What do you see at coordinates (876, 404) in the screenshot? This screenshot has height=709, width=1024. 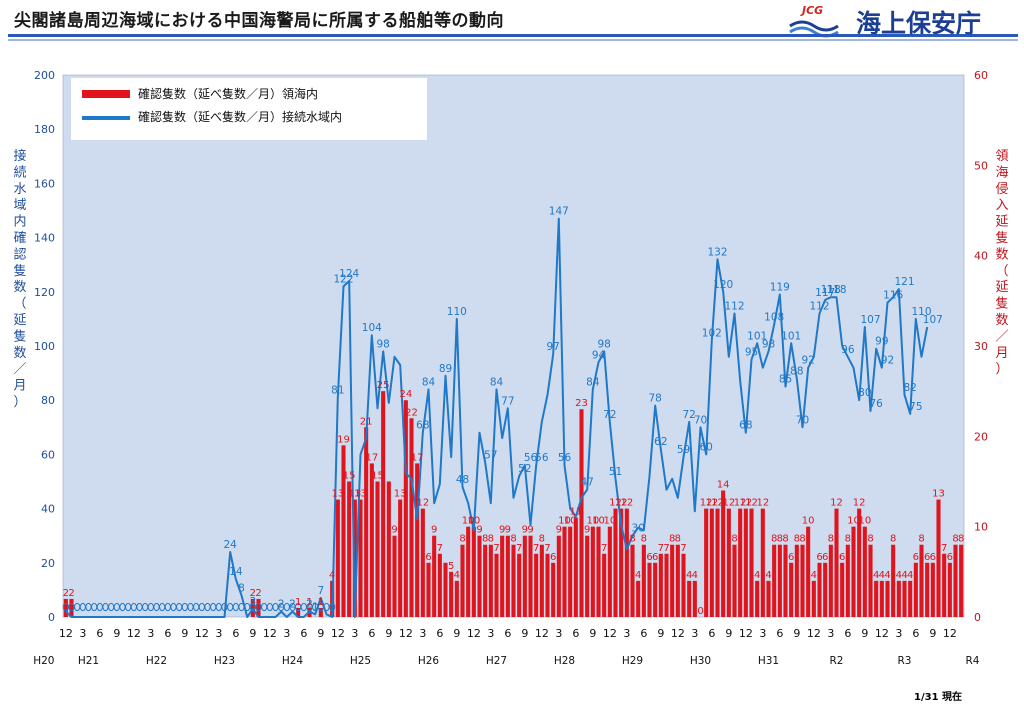 I see `contiguous-data-label: 76` at bounding box center [876, 404].